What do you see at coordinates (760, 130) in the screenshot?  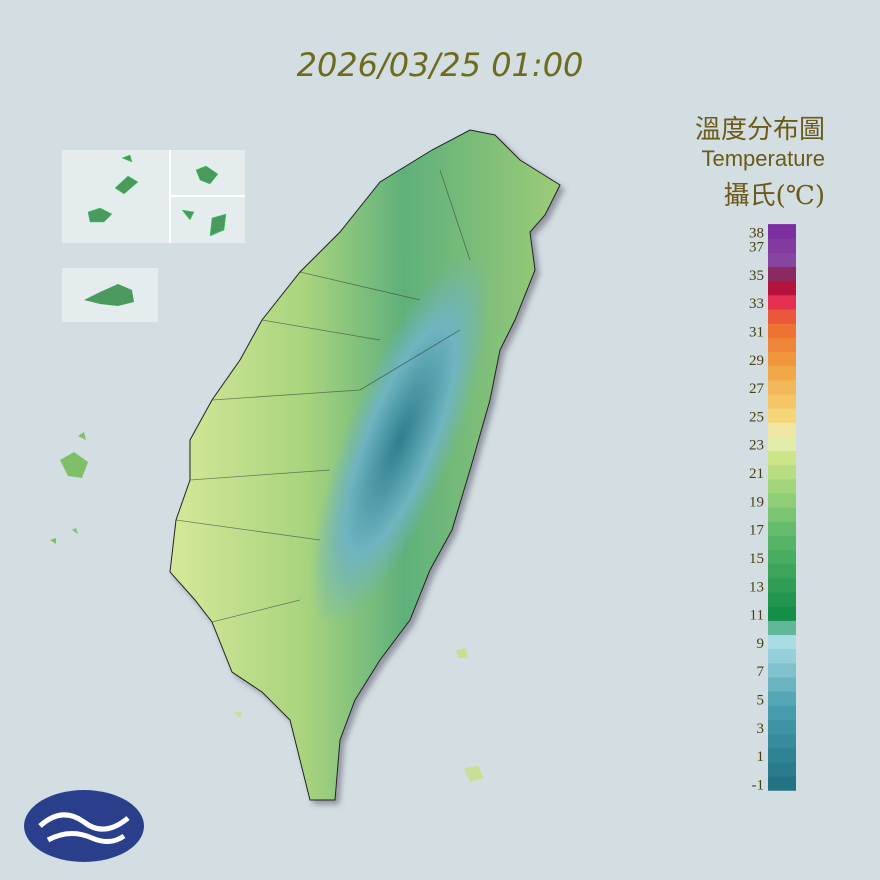 I see `legend-title: 溫度分布圖` at bounding box center [760, 130].